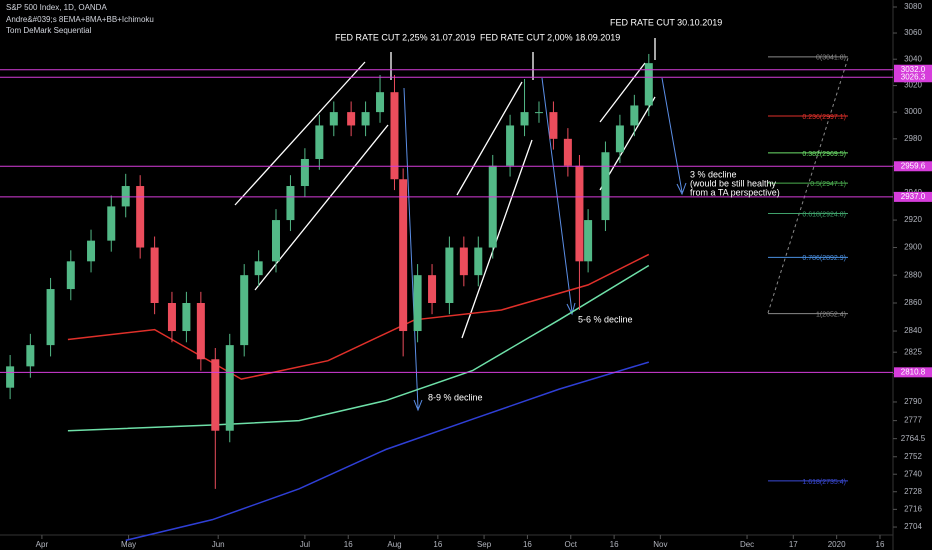  I want to click on x-tick-label: Aug, so click(394, 544).